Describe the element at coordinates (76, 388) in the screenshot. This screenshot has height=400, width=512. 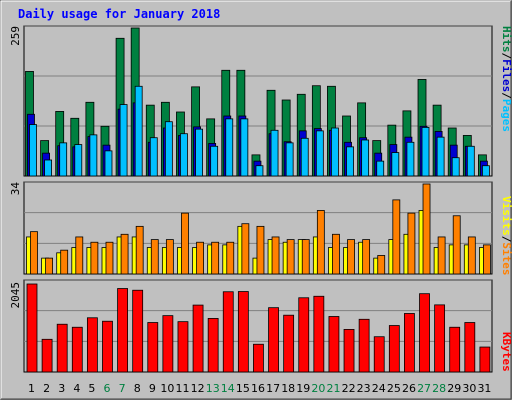
I see `x-tick-label: 4` at that location.